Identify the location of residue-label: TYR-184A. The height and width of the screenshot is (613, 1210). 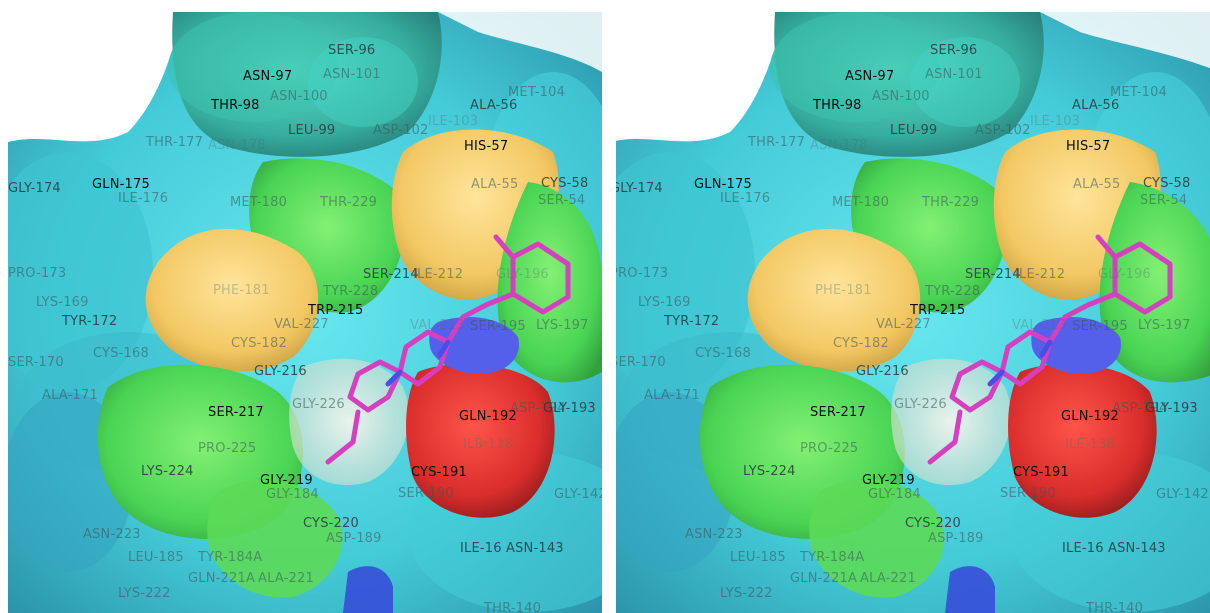
(230, 557).